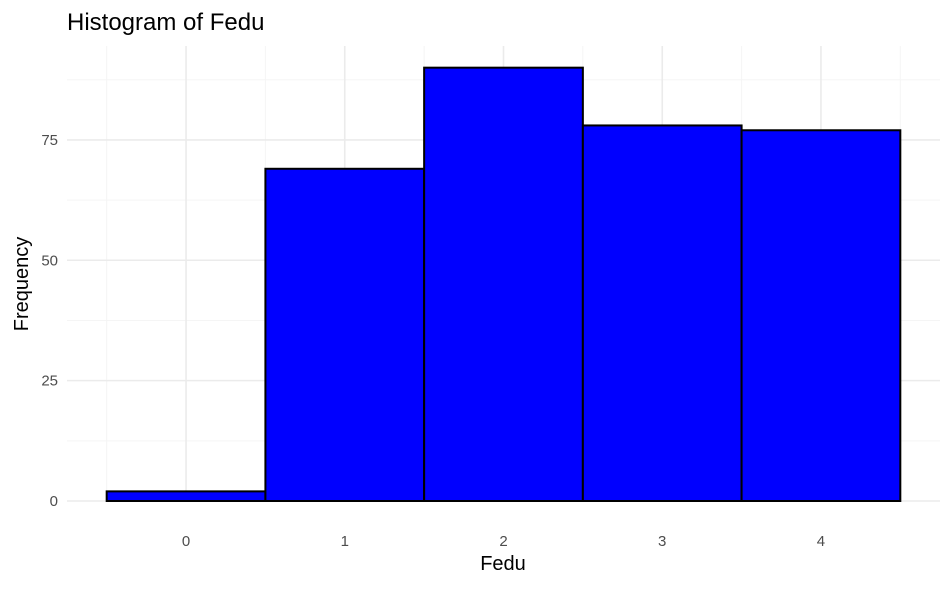 The width and height of the screenshot is (951, 592). Describe the element at coordinates (49, 260) in the screenshot. I see `y-tick-label: 50` at that location.